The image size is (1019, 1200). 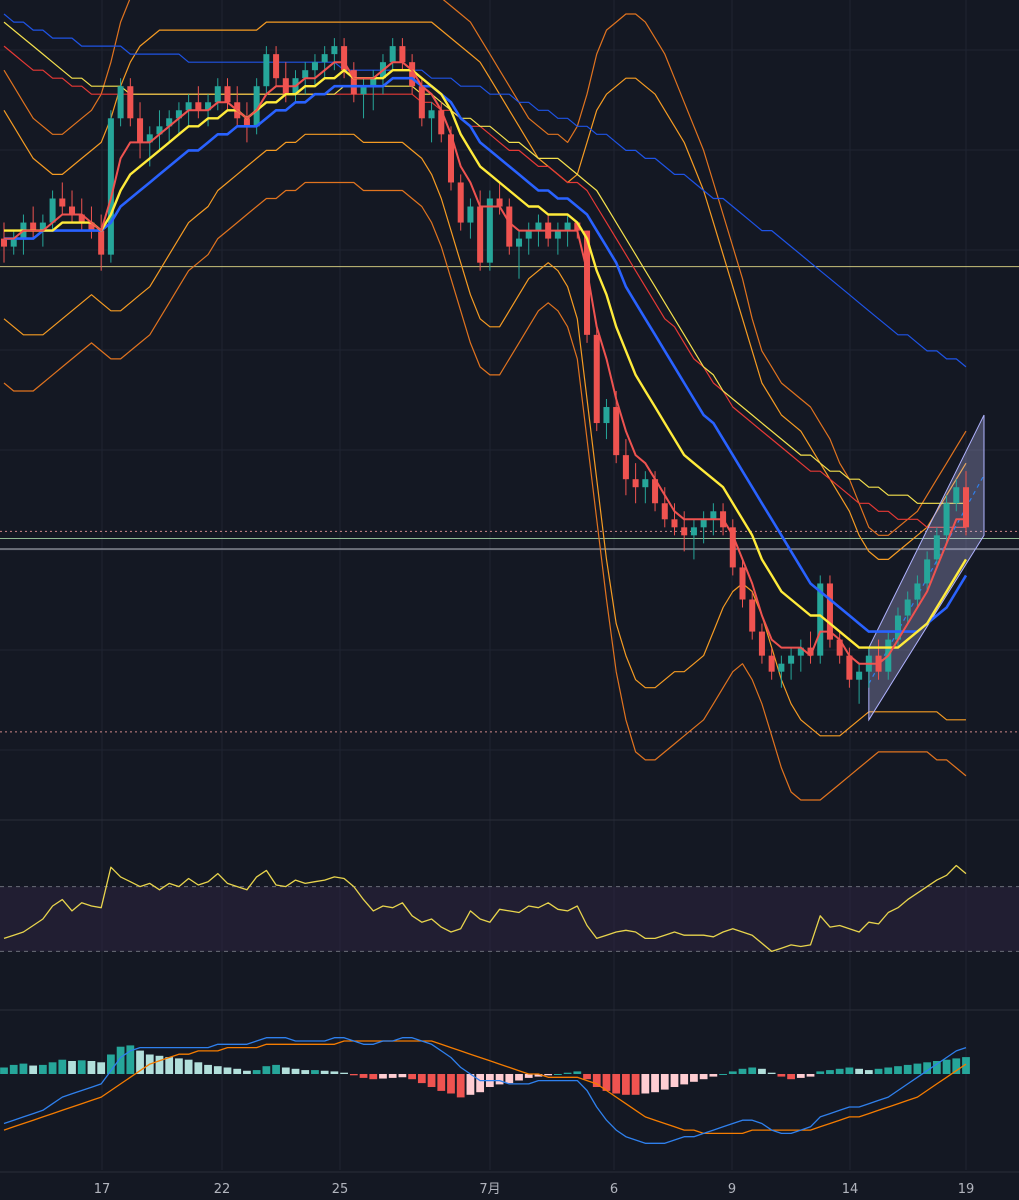 I want to click on x-tick-label: 19, so click(x=966, y=1189).